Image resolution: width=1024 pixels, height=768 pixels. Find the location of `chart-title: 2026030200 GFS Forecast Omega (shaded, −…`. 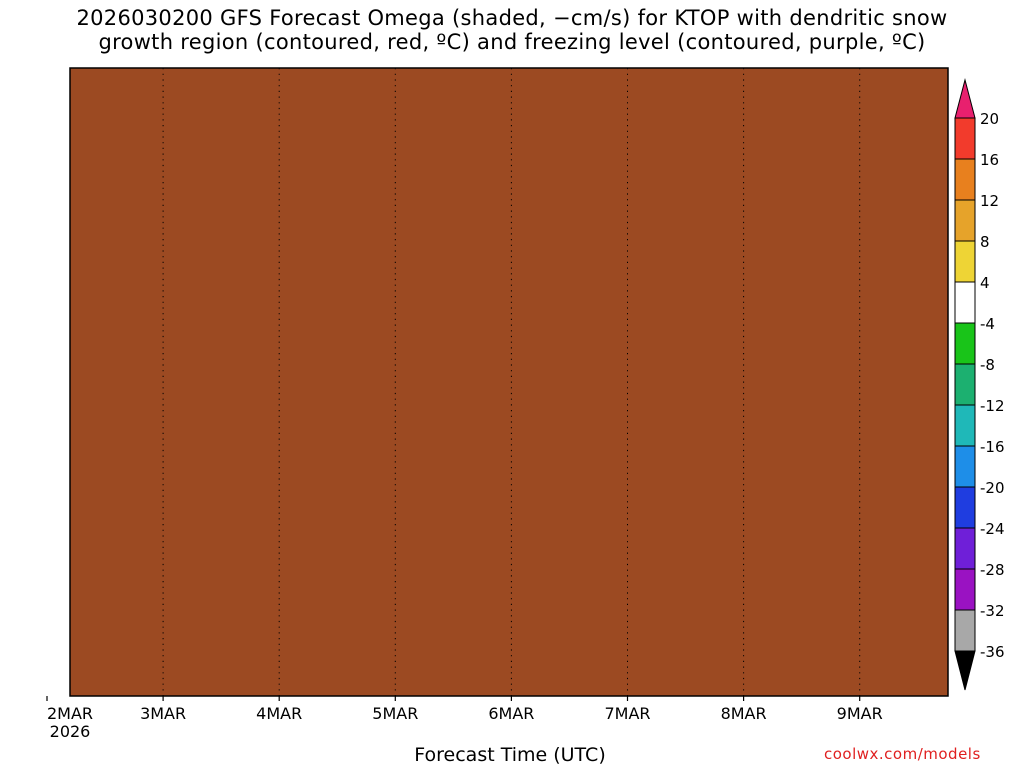

chart-title: 2026030200 GFS Forecast Omega (shaded, −… is located at coordinates (512, 30).